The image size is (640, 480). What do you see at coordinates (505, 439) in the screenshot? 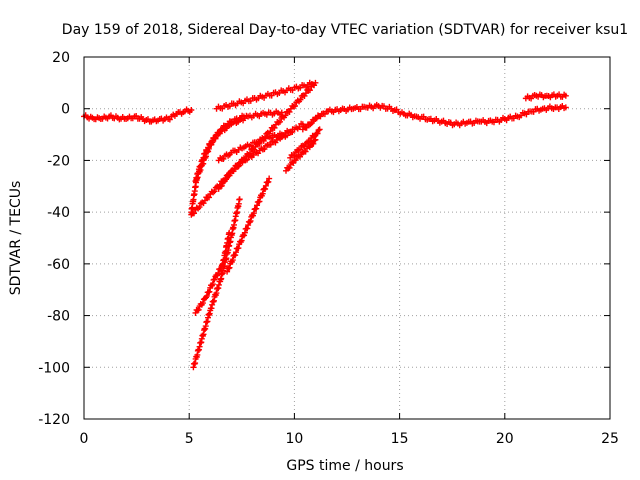
I see `x-tick-label: 20` at bounding box center [505, 439].